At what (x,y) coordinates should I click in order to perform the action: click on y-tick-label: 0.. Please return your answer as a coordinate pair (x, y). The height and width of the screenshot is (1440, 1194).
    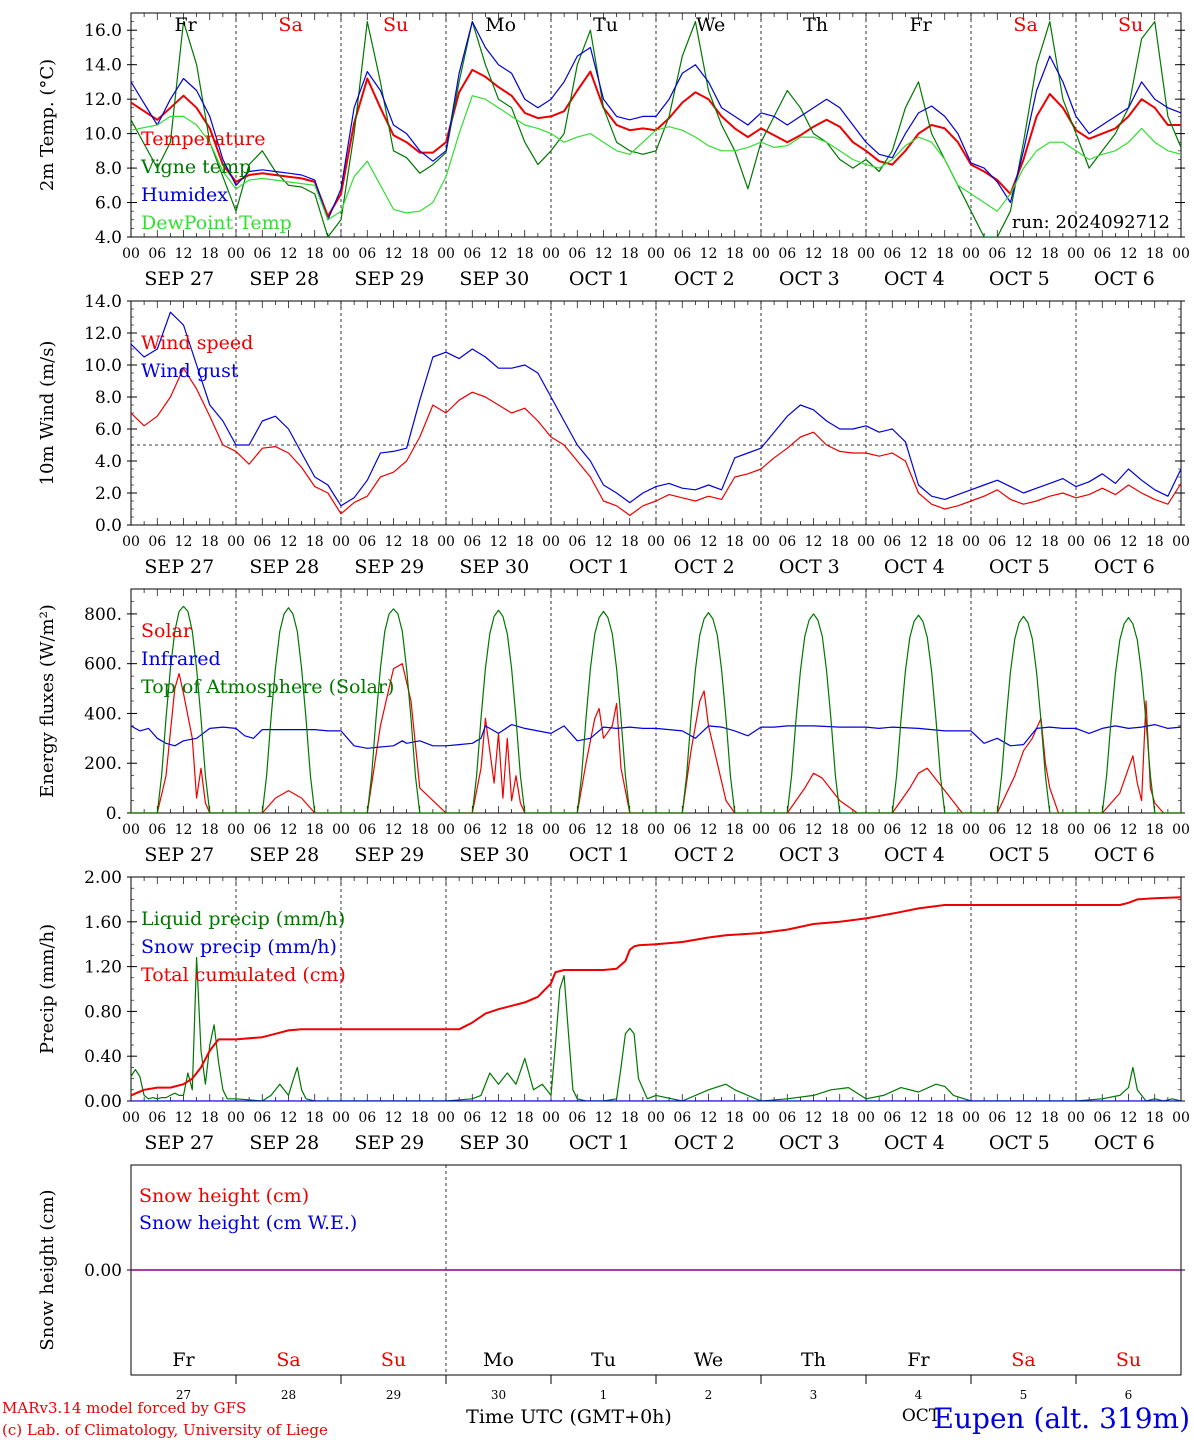
    Looking at the image, I should click on (114, 814).